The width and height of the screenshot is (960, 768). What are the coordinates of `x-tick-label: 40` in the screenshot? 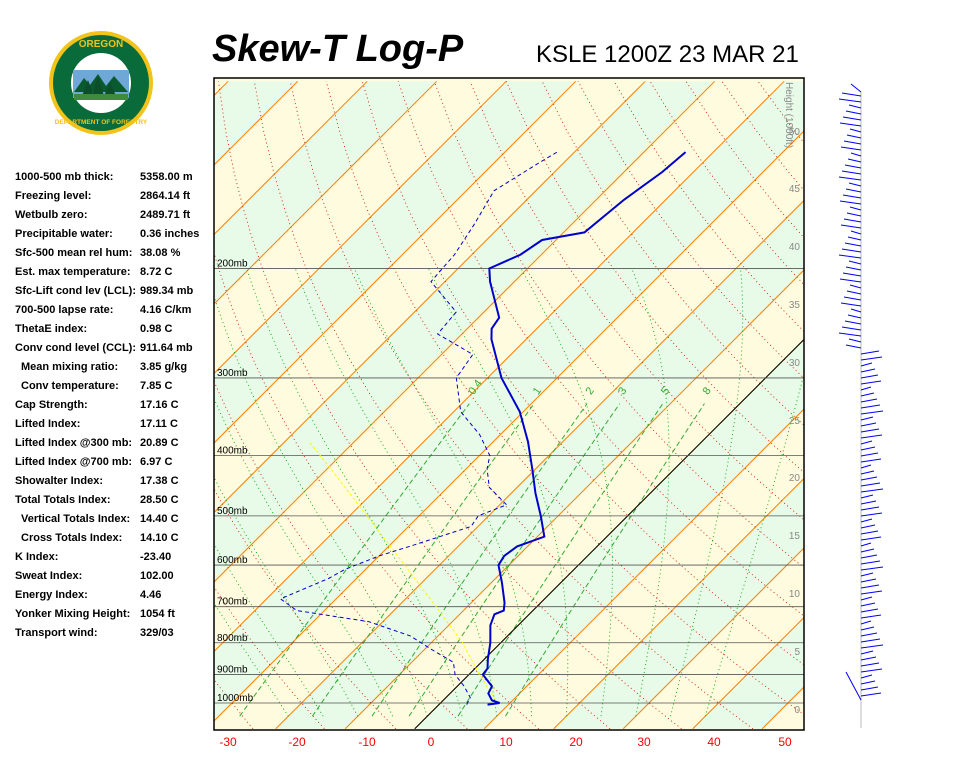 It's located at (714, 742).